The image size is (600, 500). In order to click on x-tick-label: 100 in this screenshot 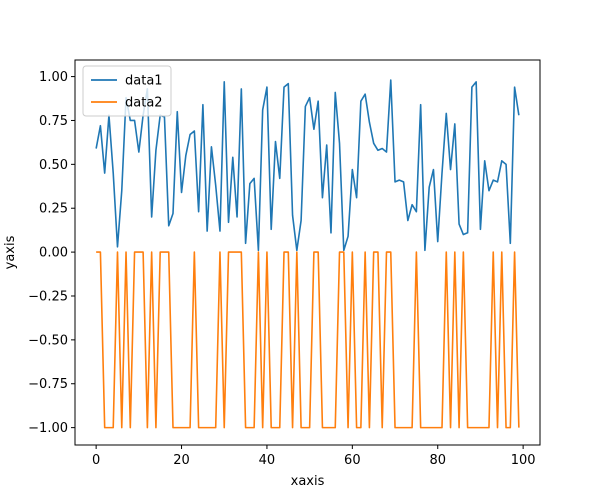, I will do `click(523, 460)`.